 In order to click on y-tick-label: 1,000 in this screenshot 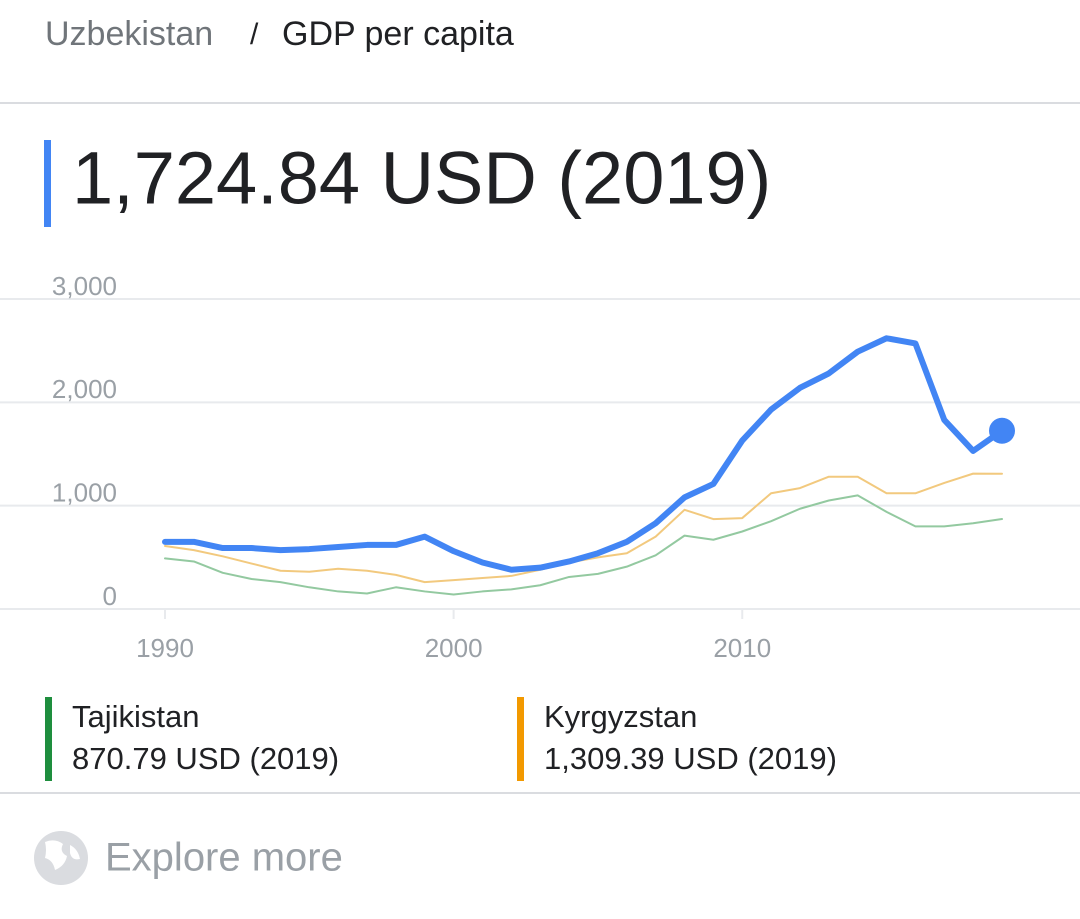, I will do `click(84, 493)`.